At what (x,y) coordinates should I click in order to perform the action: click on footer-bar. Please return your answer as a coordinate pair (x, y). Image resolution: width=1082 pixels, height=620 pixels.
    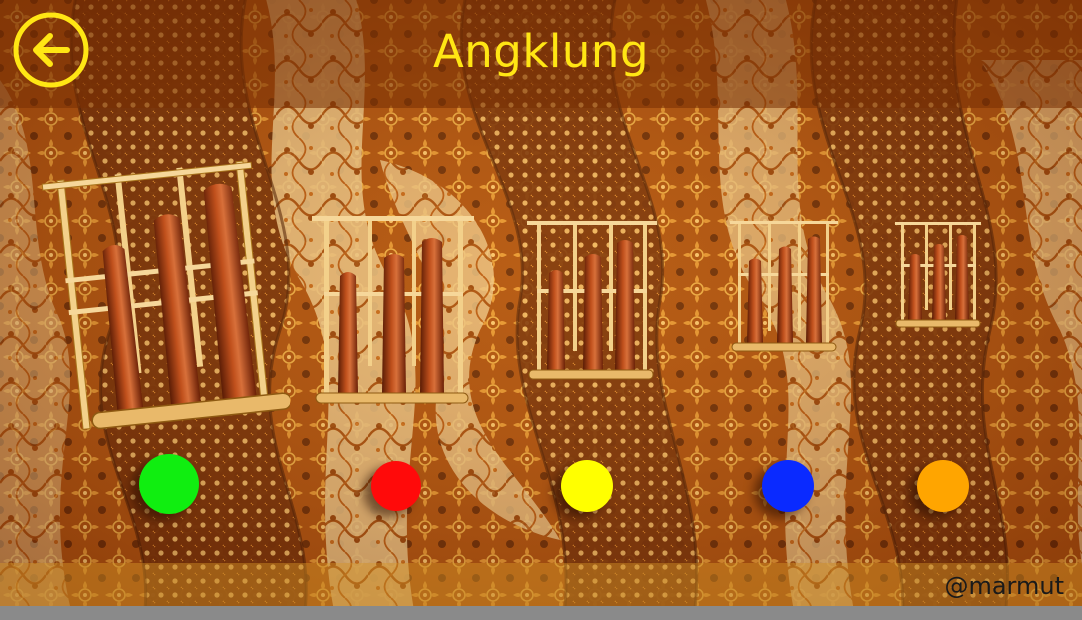
    Looking at the image, I should click on (541, 584).